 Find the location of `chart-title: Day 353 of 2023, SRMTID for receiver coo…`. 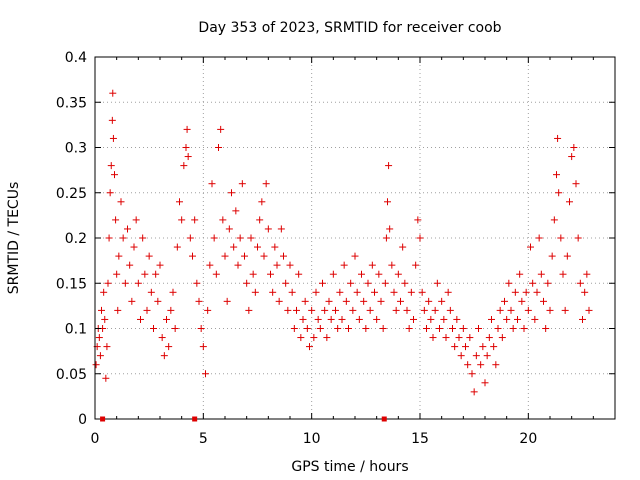

chart-title: Day 353 of 2023, SRMTID for receiver coo… is located at coordinates (349, 28).